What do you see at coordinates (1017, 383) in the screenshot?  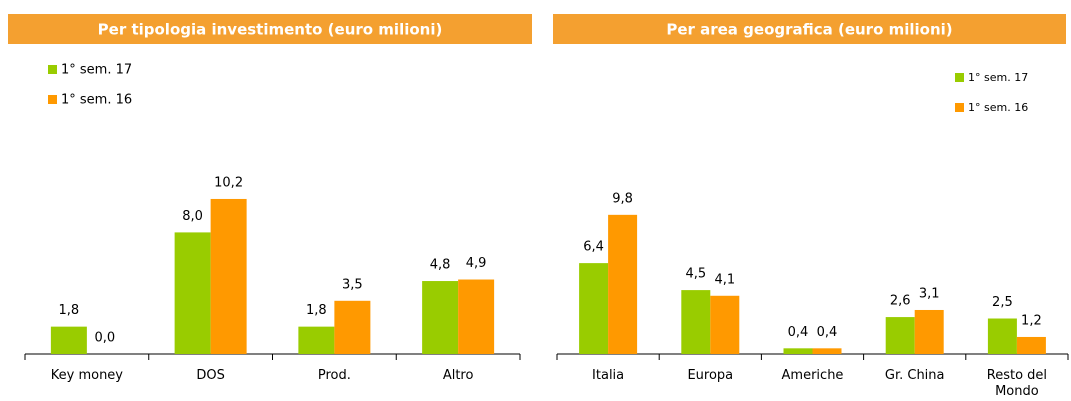 I see `x-tick-label: Resto del Mondo` at bounding box center [1017, 383].